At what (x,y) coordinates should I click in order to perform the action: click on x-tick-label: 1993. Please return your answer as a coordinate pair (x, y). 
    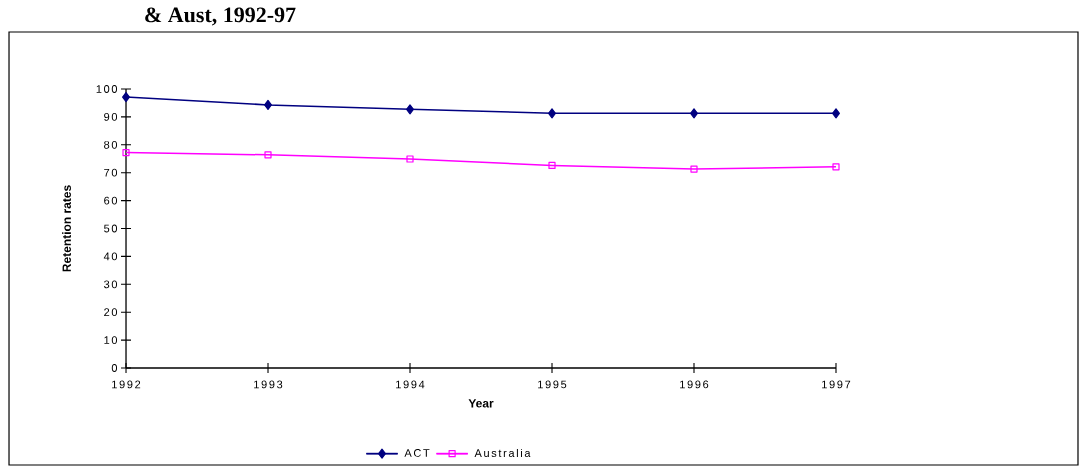
    Looking at the image, I should click on (268, 384).